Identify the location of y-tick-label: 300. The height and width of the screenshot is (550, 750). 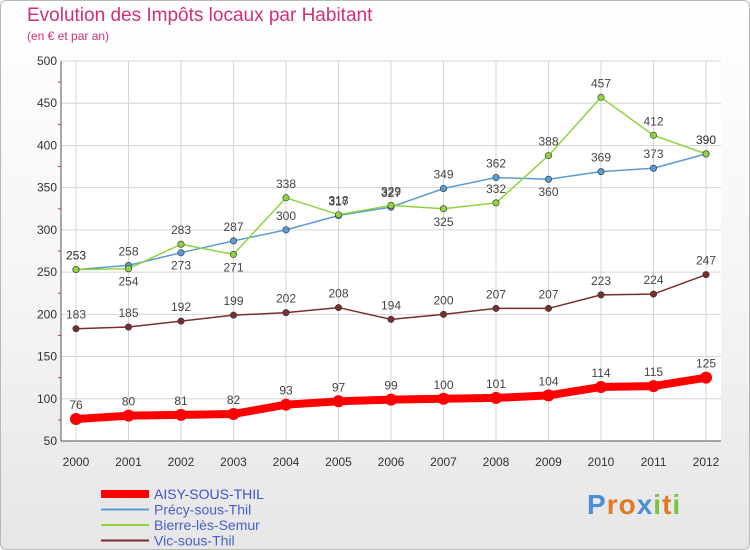
(47, 230).